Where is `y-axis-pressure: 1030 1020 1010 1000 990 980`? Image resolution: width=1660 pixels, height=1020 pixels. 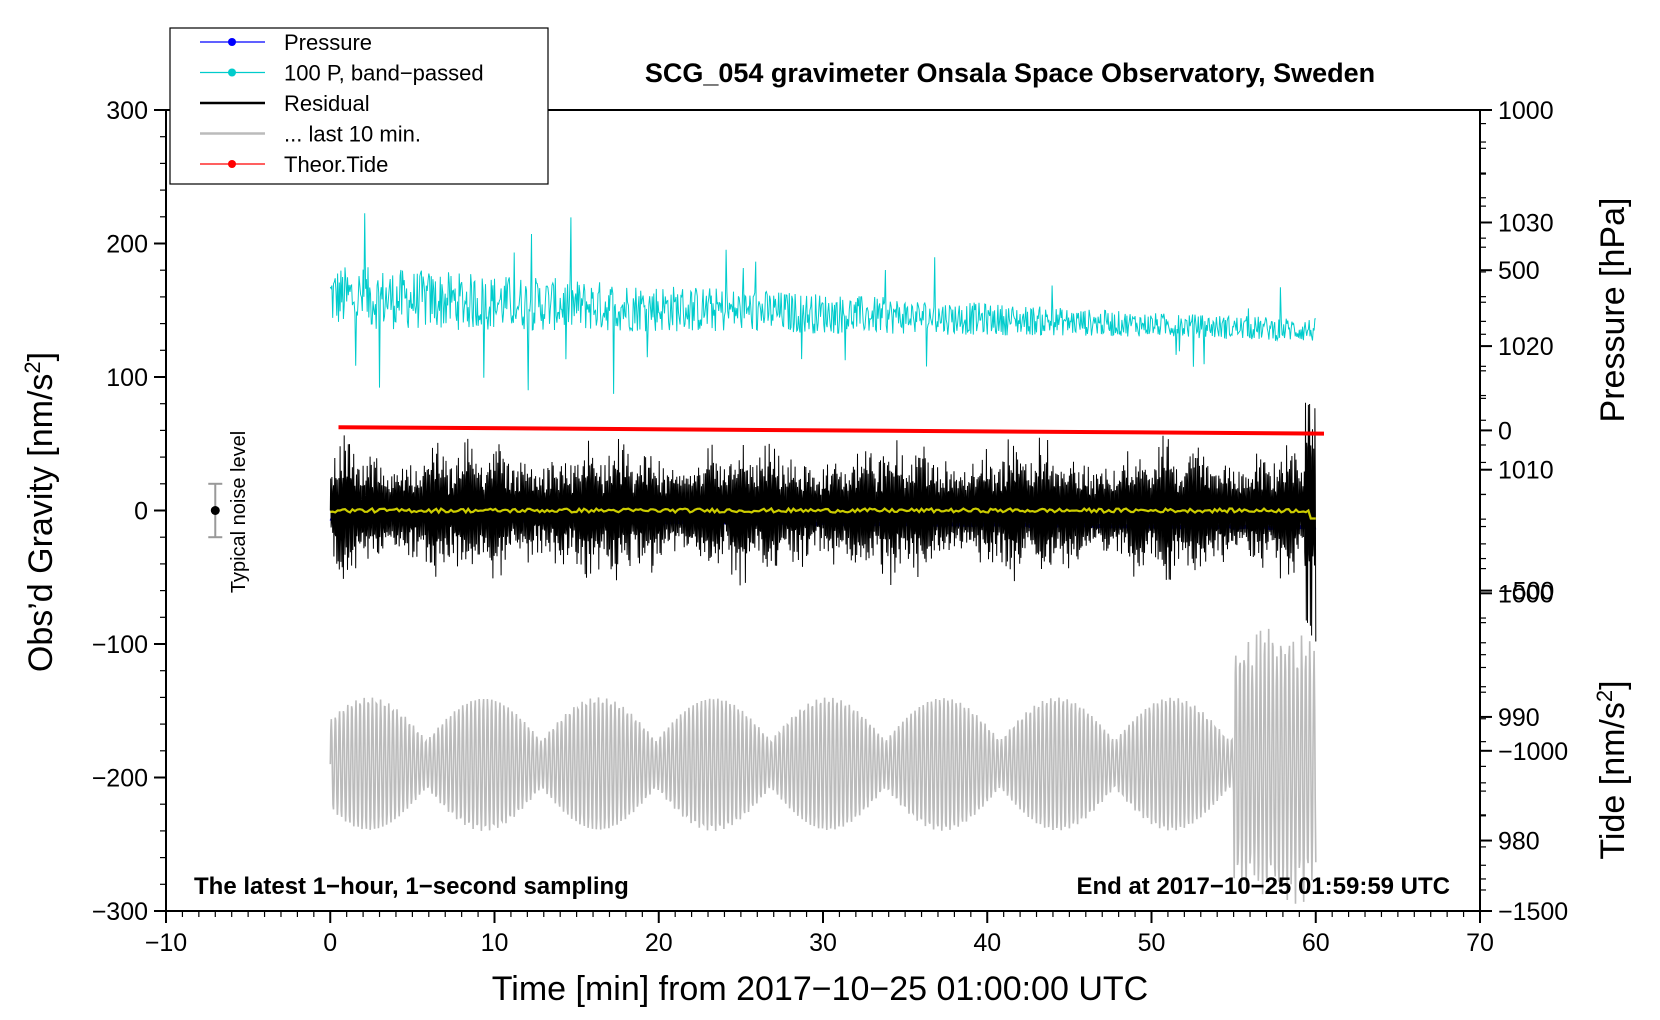 y-axis-pressure: 1030 1020 1010 1000 990 980 is located at coordinates (1517, 506).